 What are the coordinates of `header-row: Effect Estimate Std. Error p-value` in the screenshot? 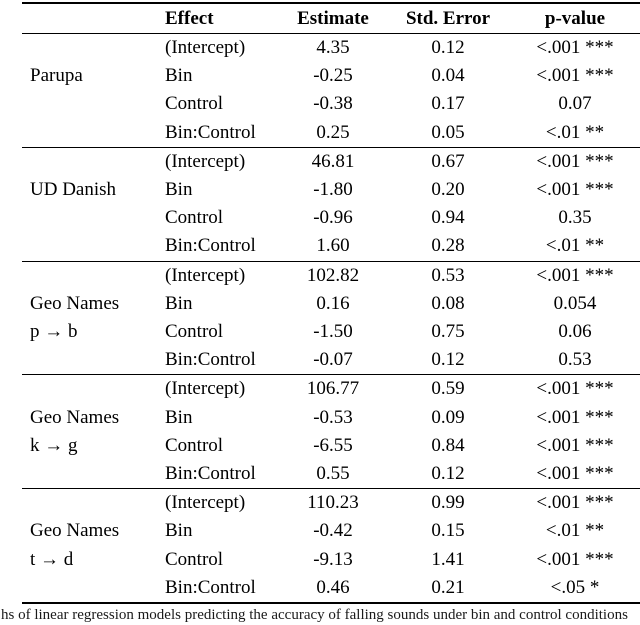 It's located at (331, 18).